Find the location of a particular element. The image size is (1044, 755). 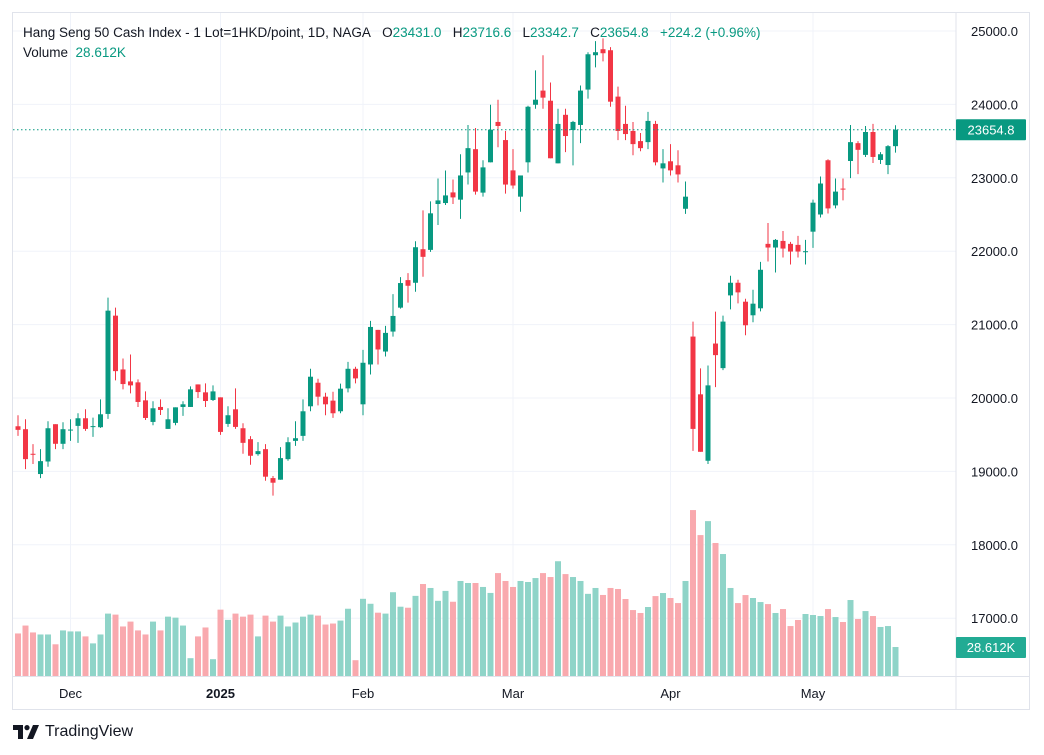

volume-legend: Volume 28.612K is located at coordinates (74, 52).